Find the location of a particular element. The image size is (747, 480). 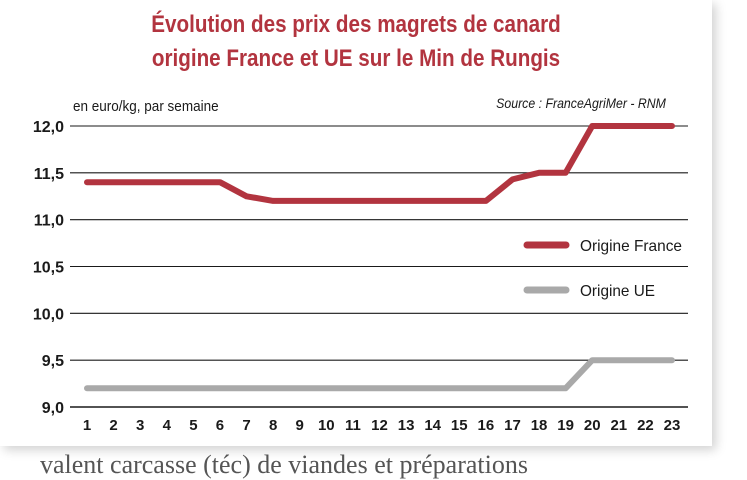

y-tick-label: 9,0 is located at coordinates (53, 408).